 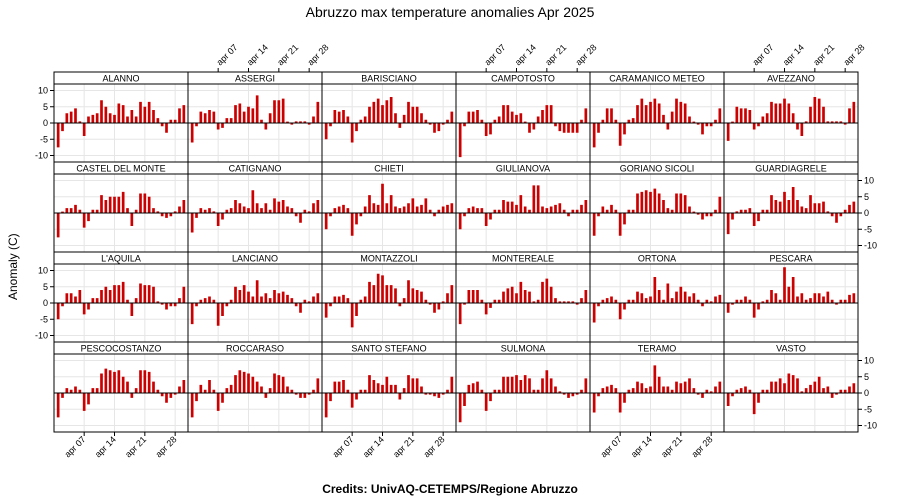 I want to click on panel-pescocostanzo: PESCOCOSTANZO apr 07 apr 14 apr 21 apr 28, so click(x=121, y=400).